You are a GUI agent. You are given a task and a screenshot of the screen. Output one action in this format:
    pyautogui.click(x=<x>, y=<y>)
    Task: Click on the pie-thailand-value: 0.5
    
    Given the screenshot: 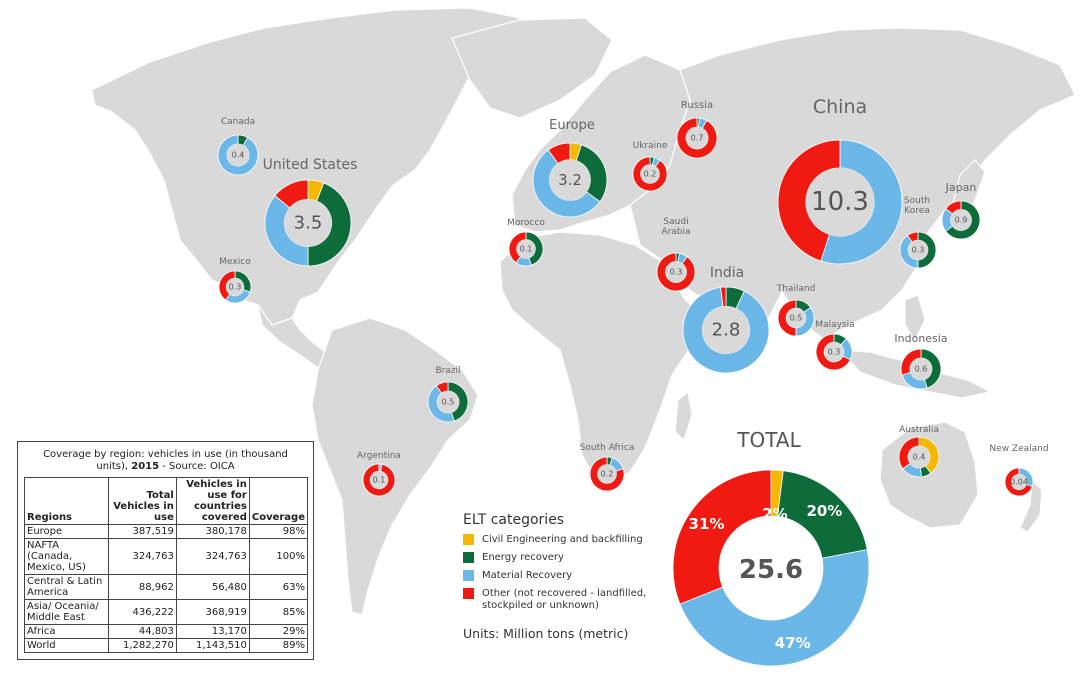 What is the action you would take?
    pyautogui.click(x=796, y=318)
    